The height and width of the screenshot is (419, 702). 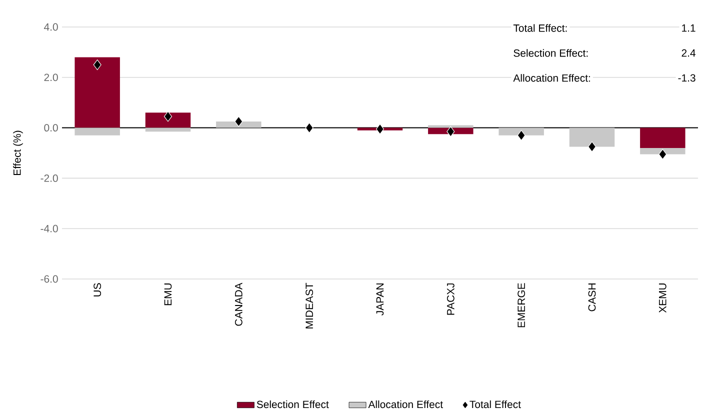 I want to click on x-tick-label: XEMU, so click(x=662, y=298).